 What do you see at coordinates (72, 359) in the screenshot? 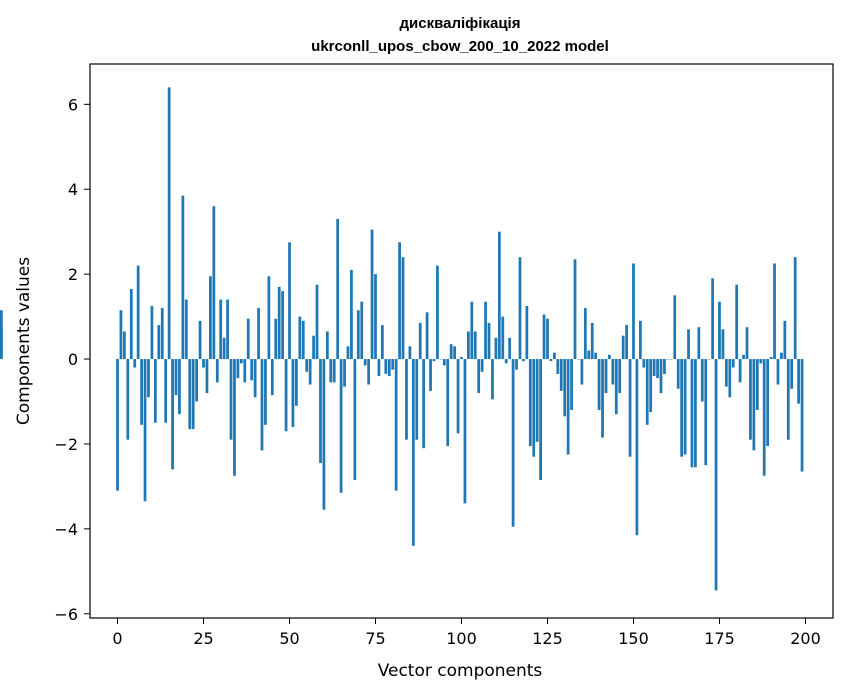
I see `y-axis: −6 −4 −2 0 2 4 6` at bounding box center [72, 359].